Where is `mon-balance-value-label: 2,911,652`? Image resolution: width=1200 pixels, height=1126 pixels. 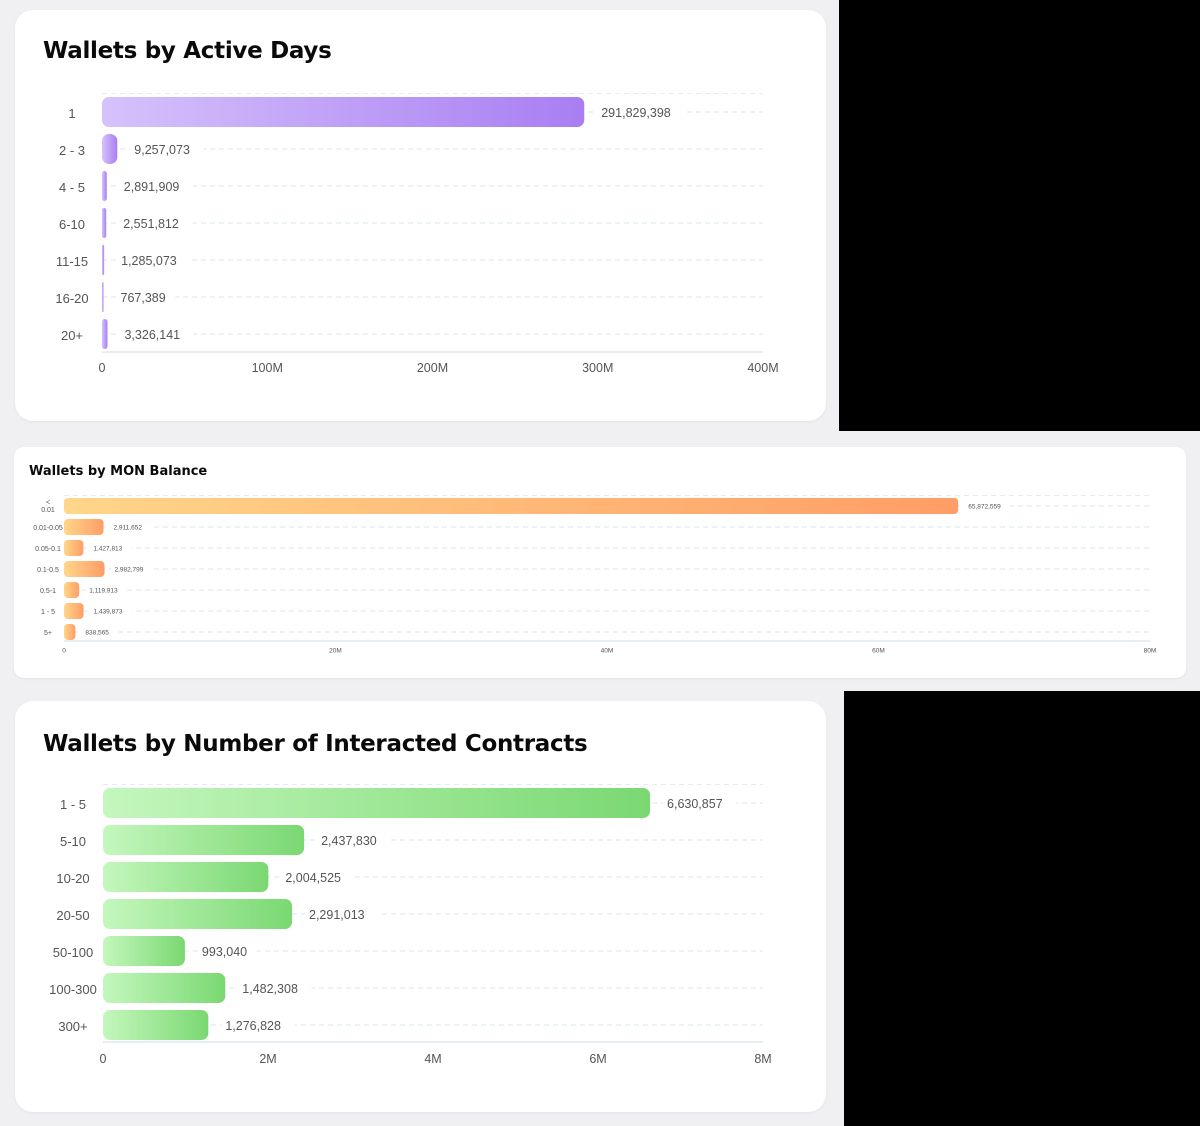 mon-balance-value-label: 2,911,652 is located at coordinates (128, 527).